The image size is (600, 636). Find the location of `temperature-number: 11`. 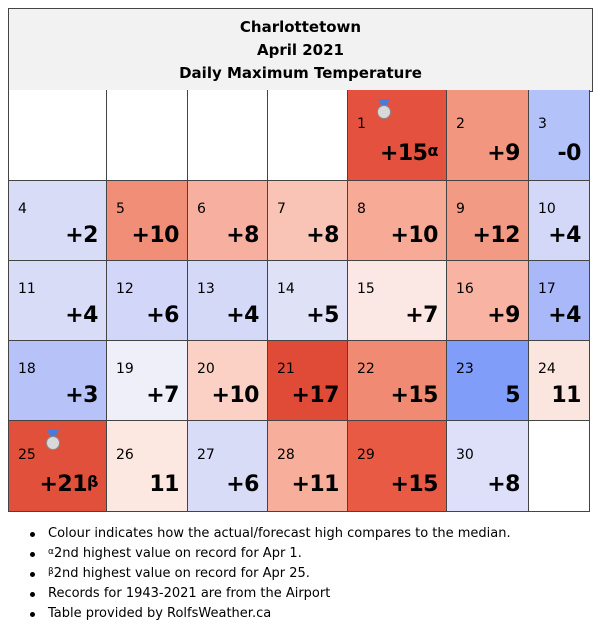

temperature-number: 11 is located at coordinates (164, 484).